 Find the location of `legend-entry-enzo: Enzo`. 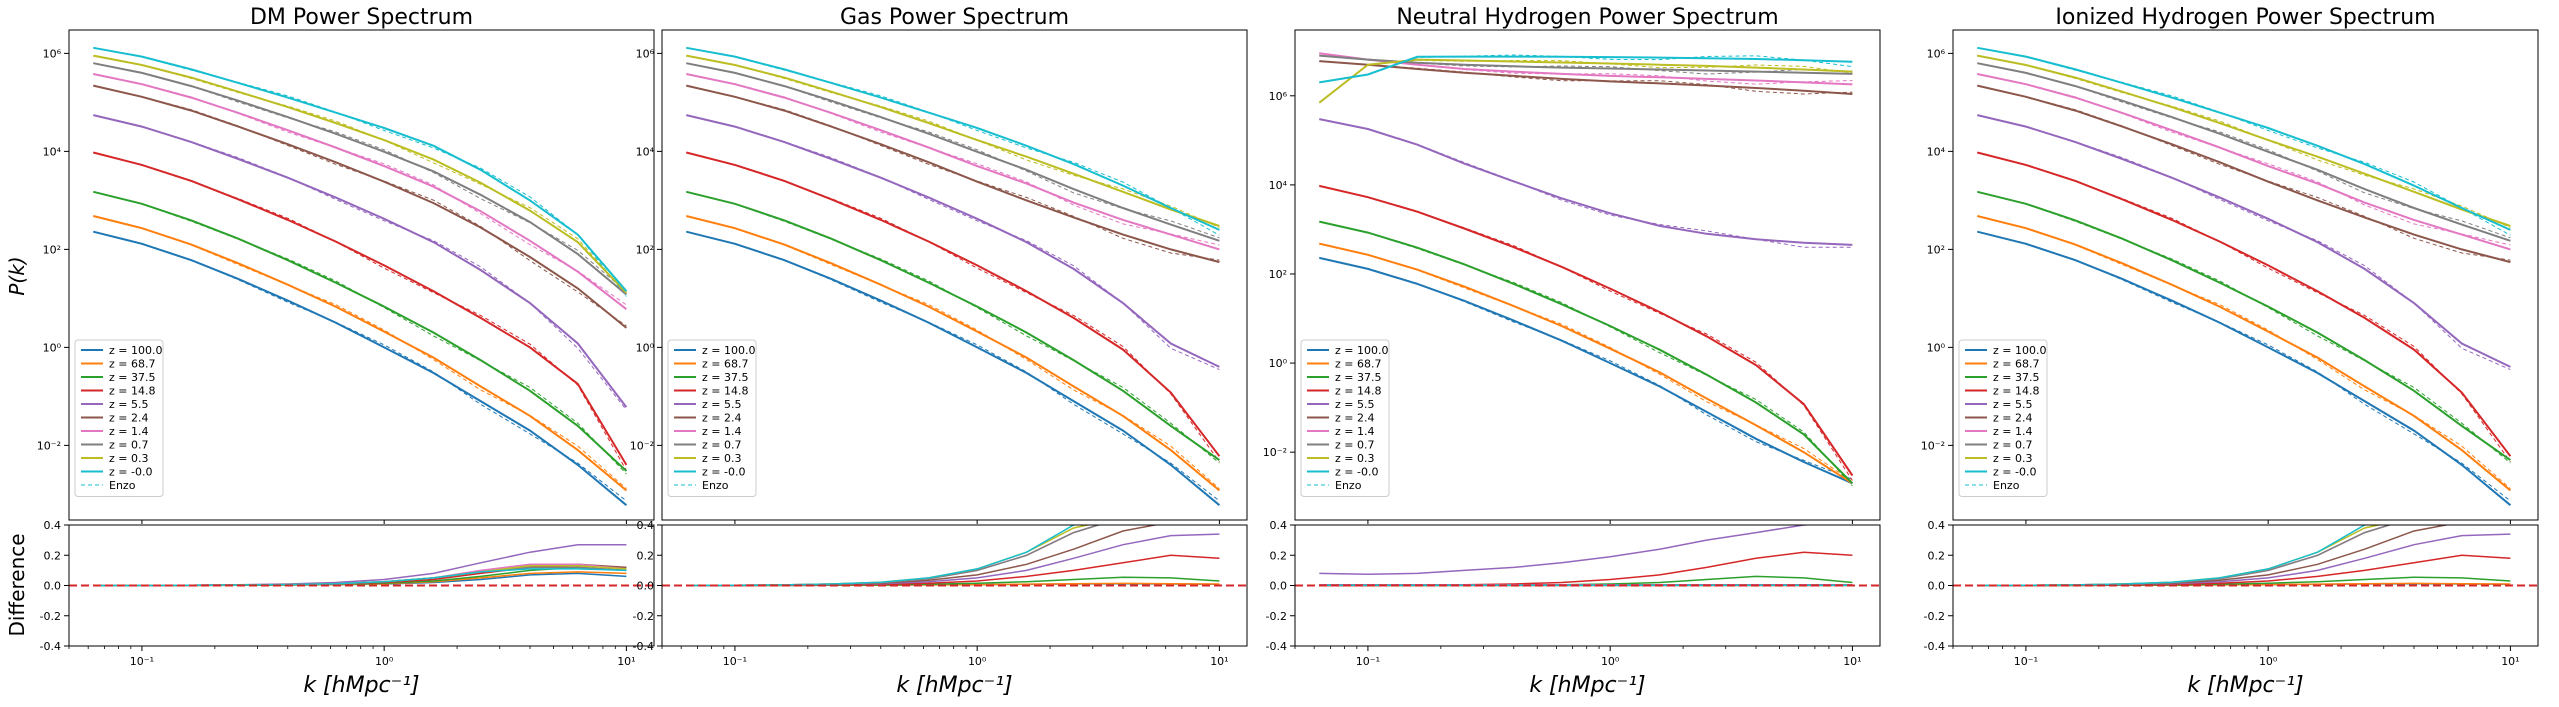

legend-entry-enzo: Enzo is located at coordinates (122, 485).